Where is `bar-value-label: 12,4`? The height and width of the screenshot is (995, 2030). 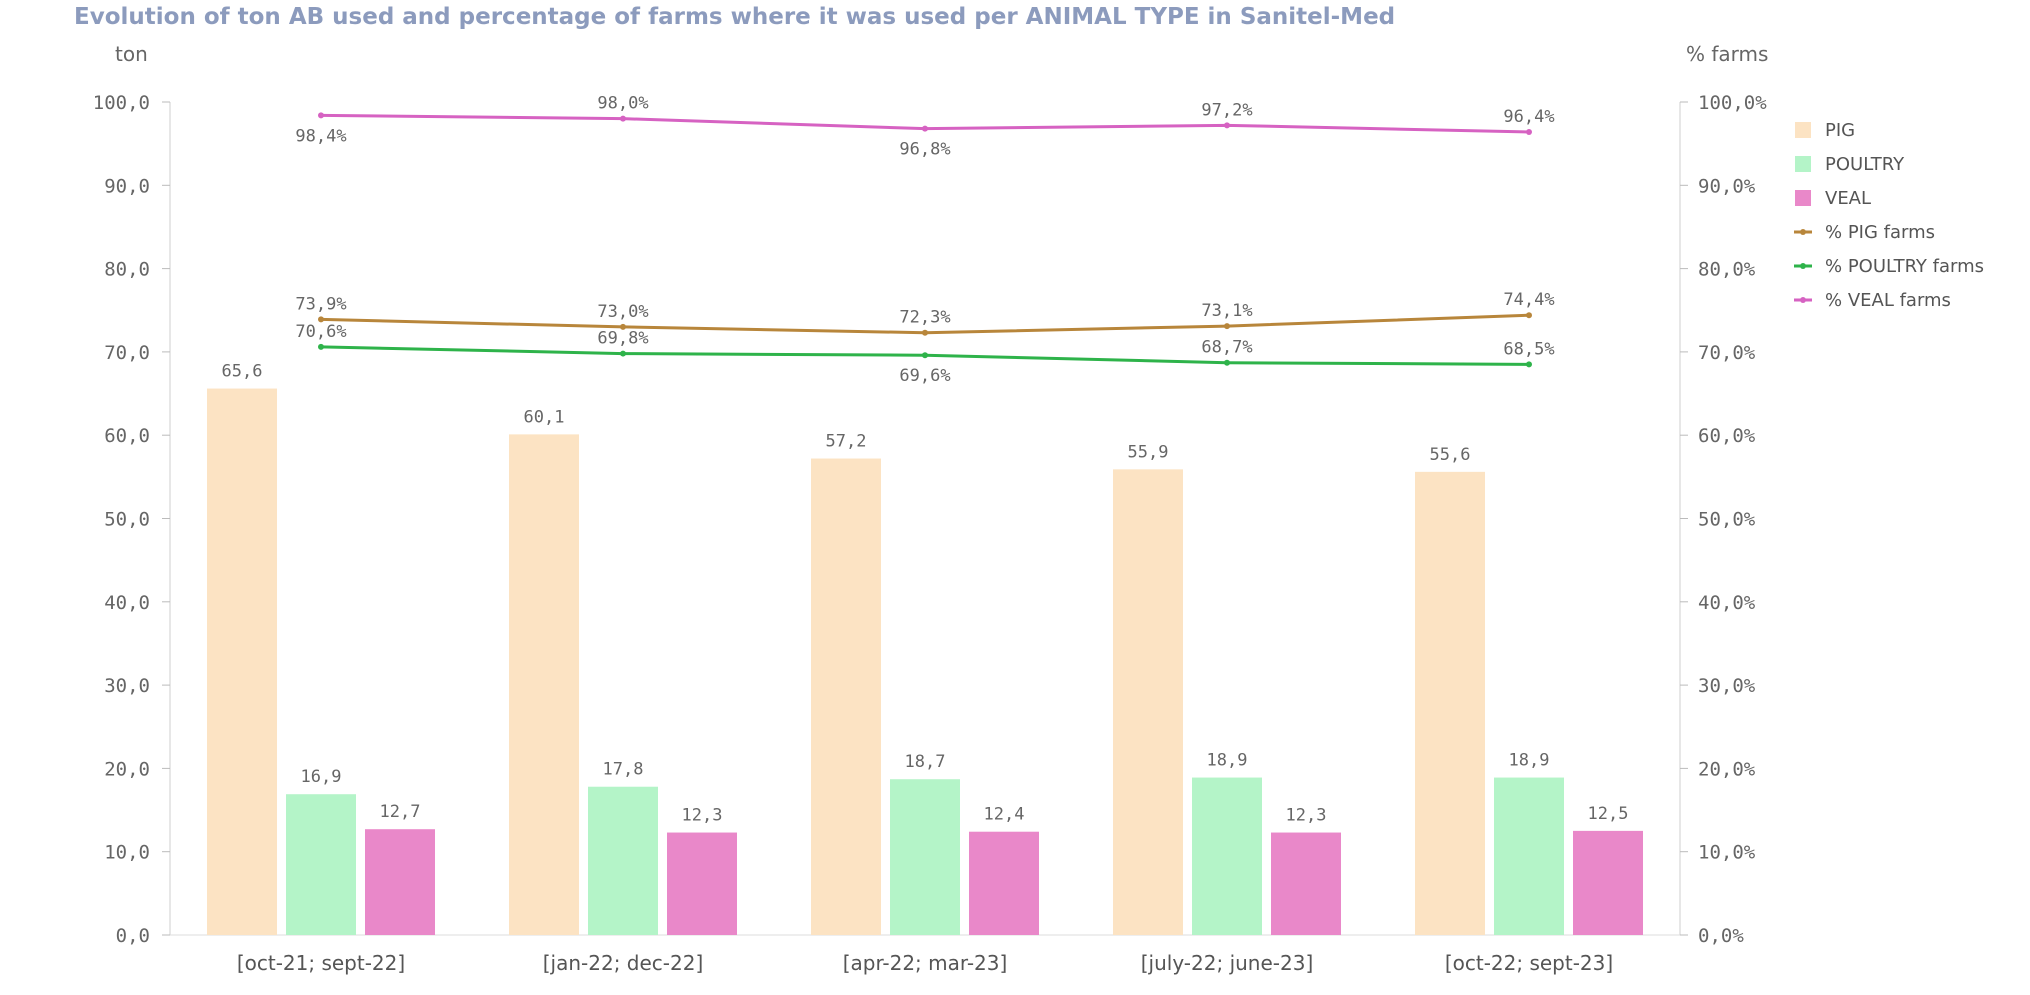
bar-value-label: 12,4 is located at coordinates (1004, 815).